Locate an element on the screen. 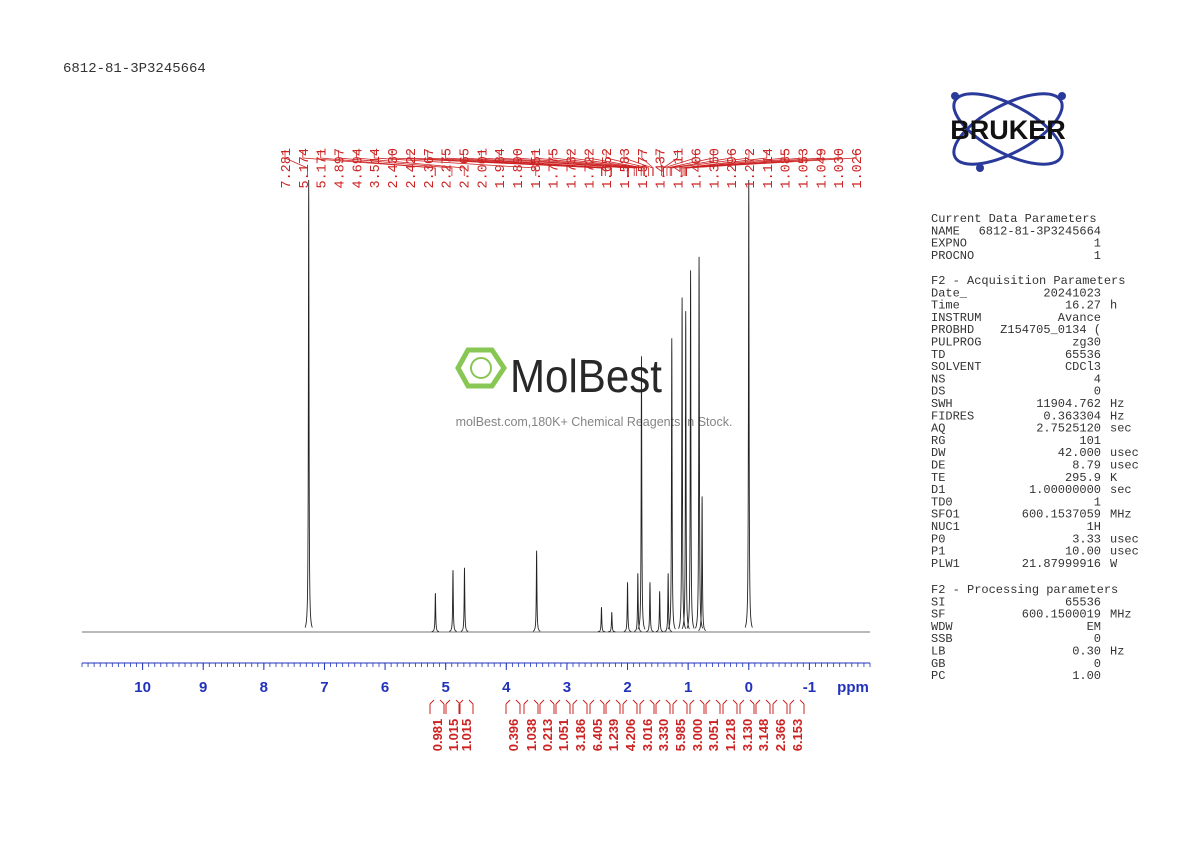  x-tick-label: -1 is located at coordinates (809, 687).